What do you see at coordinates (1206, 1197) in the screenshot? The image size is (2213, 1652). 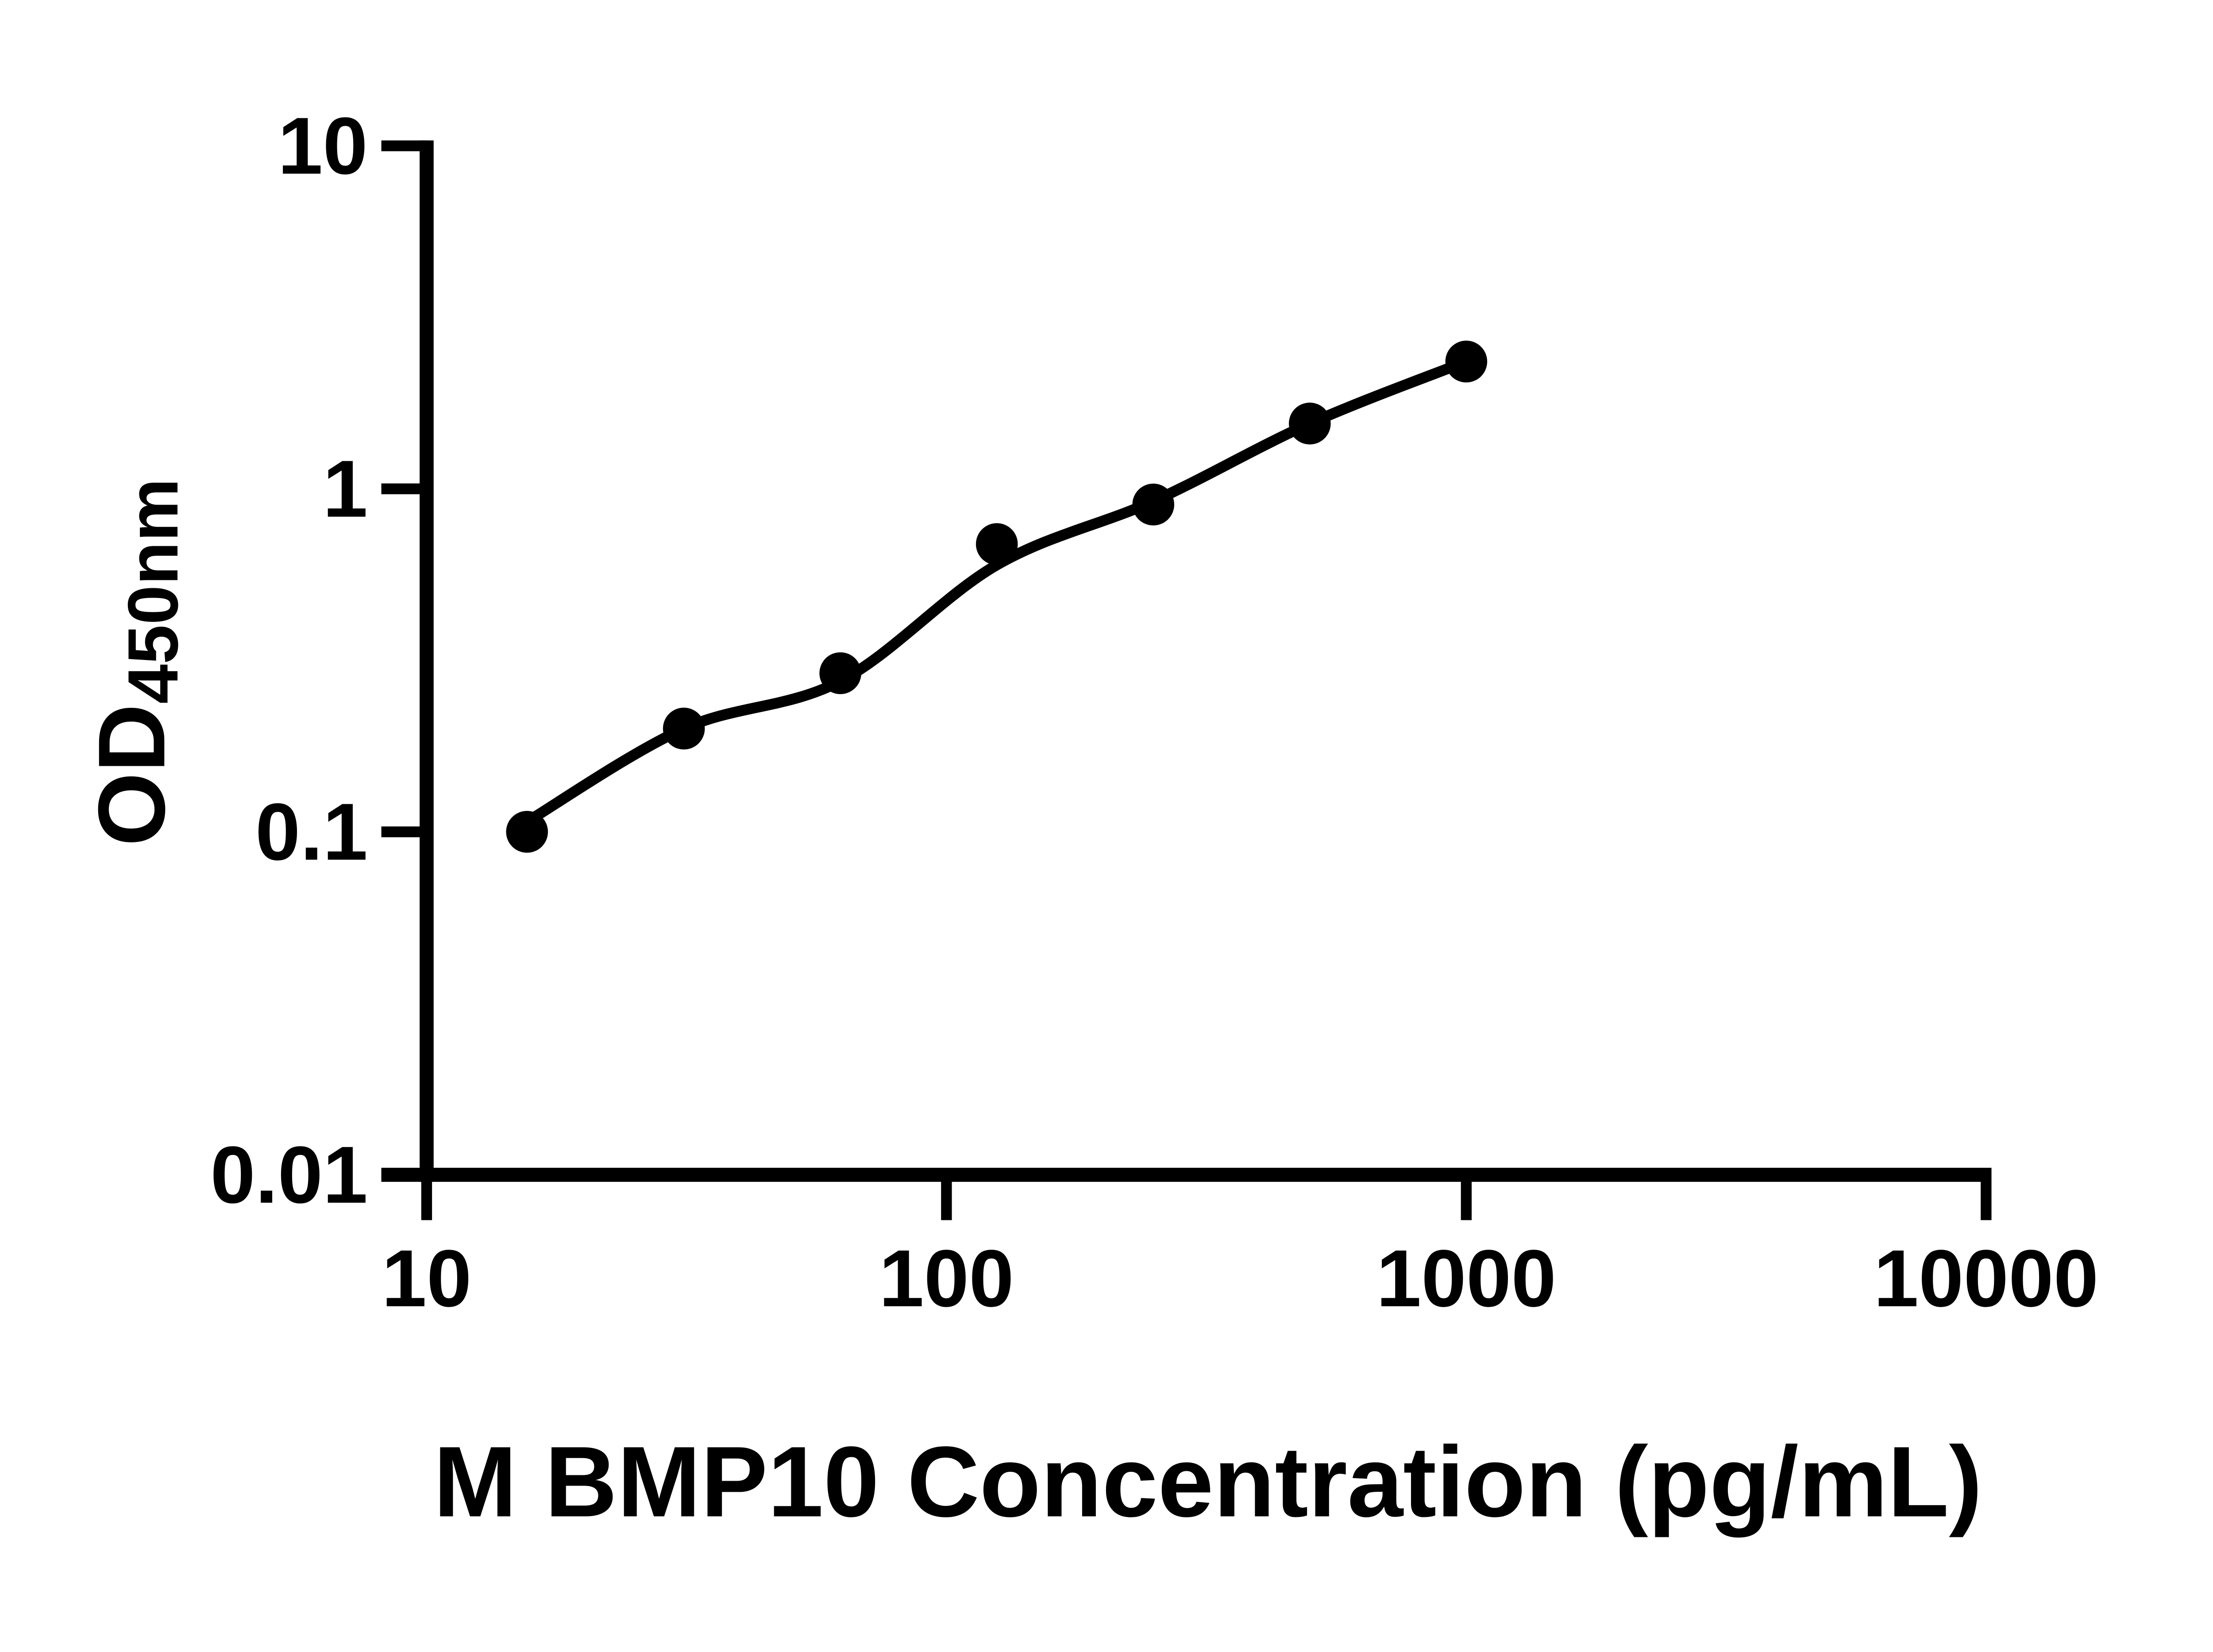 I see `x-axis-ticks` at bounding box center [1206, 1197].